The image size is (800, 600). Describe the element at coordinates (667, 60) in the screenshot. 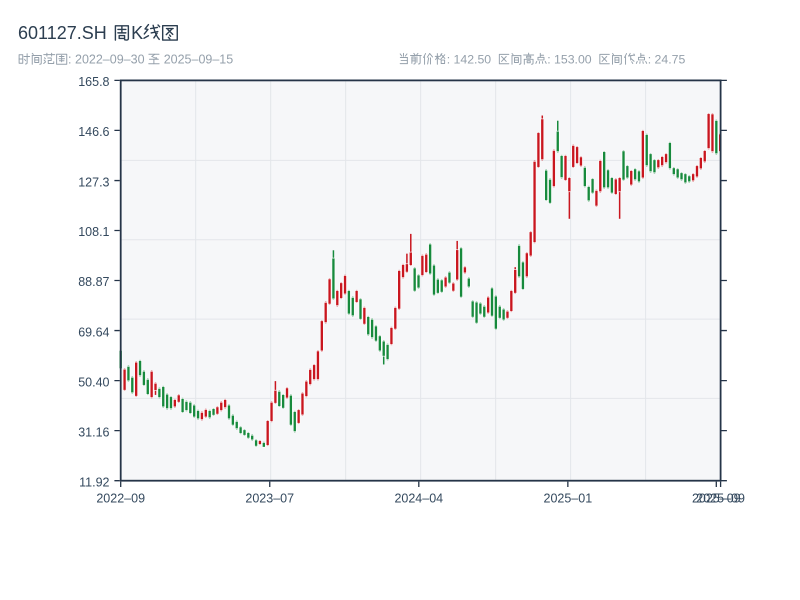

I see `svg-text:: 24.75: : 24.75` at that location.